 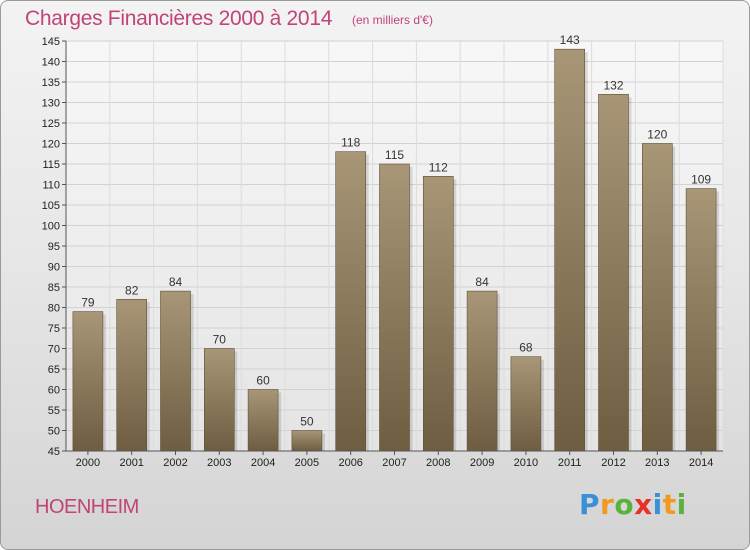 What do you see at coordinates (54, 329) in the screenshot?
I see `y-tick-label: 75` at bounding box center [54, 329].